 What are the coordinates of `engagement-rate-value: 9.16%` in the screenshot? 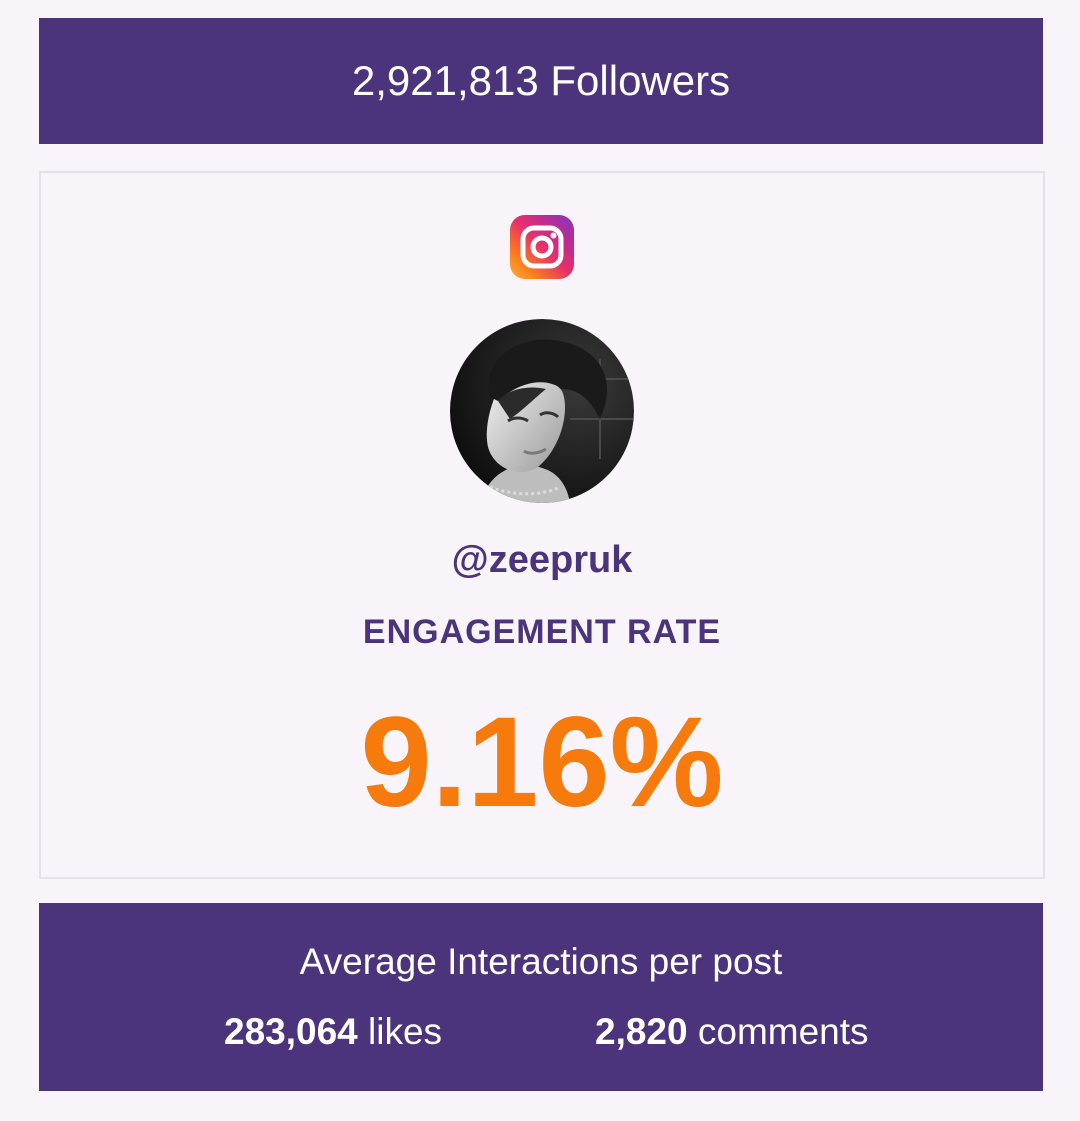 It's located at (542, 762).